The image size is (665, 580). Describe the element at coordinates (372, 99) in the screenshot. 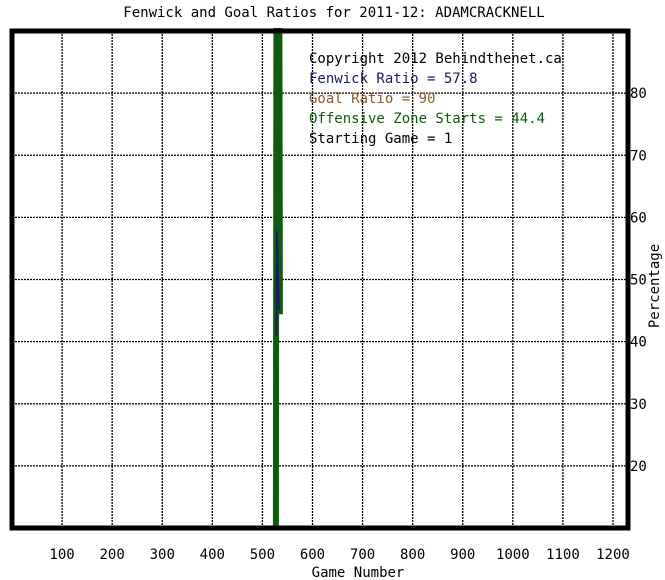

I see `annotation-line: Goal Ratio = 90` at that location.